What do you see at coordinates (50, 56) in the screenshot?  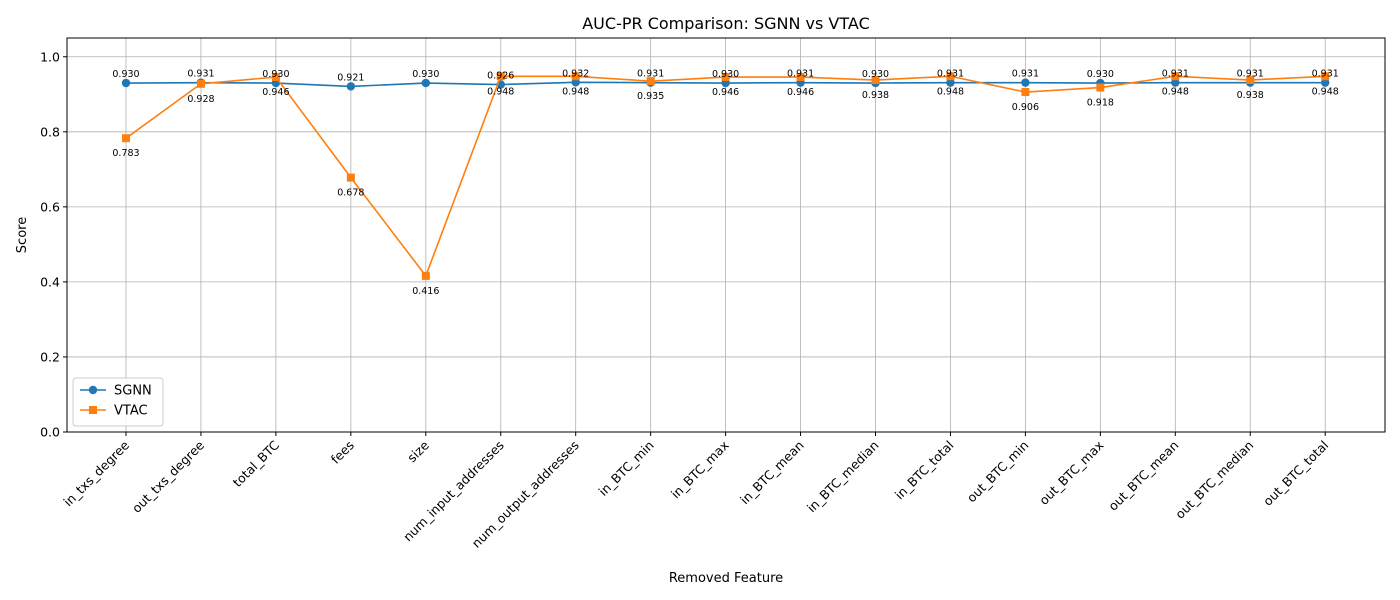 I see `y-tick-label: 1.0` at bounding box center [50, 56].